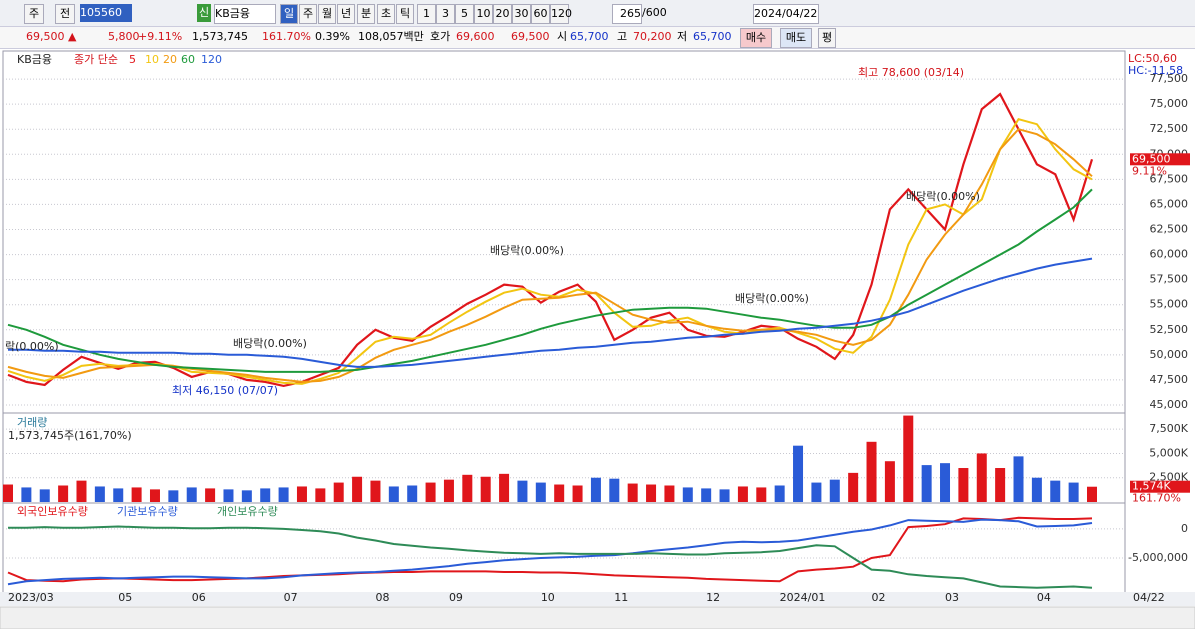 The image size is (1195, 629). I want to click on period-button: 일, so click(289, 14).